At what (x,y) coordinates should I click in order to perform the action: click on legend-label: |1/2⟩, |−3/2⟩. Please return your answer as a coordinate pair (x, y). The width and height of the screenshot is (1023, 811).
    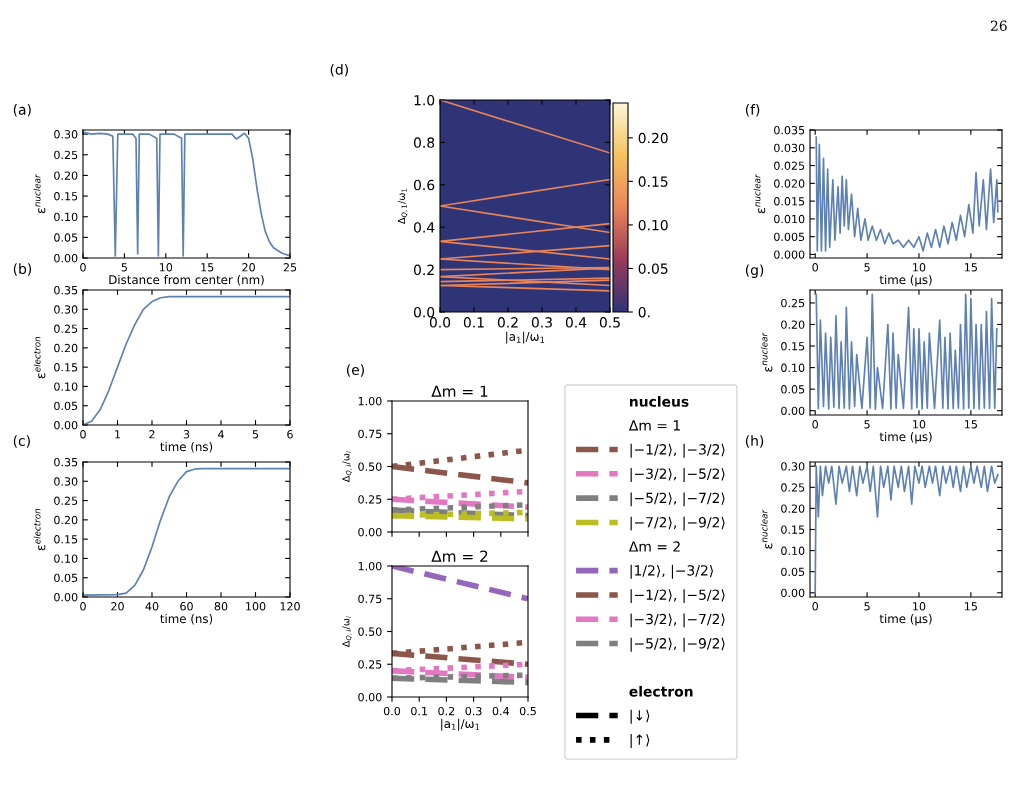
    Looking at the image, I should click on (671, 571).